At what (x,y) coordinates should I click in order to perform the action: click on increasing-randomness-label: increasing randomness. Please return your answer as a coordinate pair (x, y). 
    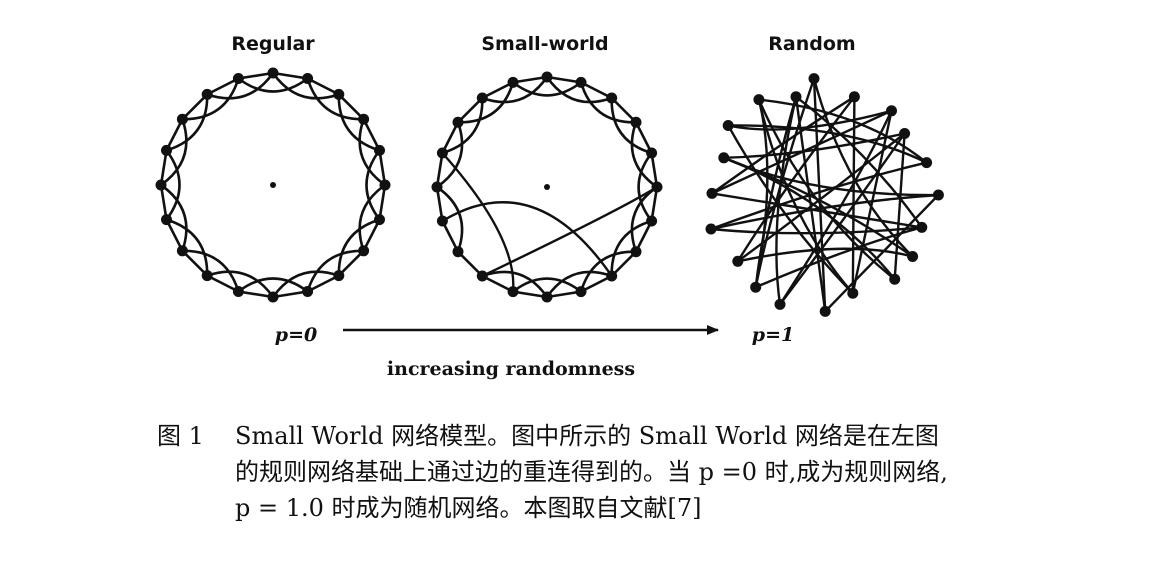
    Looking at the image, I should click on (511, 369).